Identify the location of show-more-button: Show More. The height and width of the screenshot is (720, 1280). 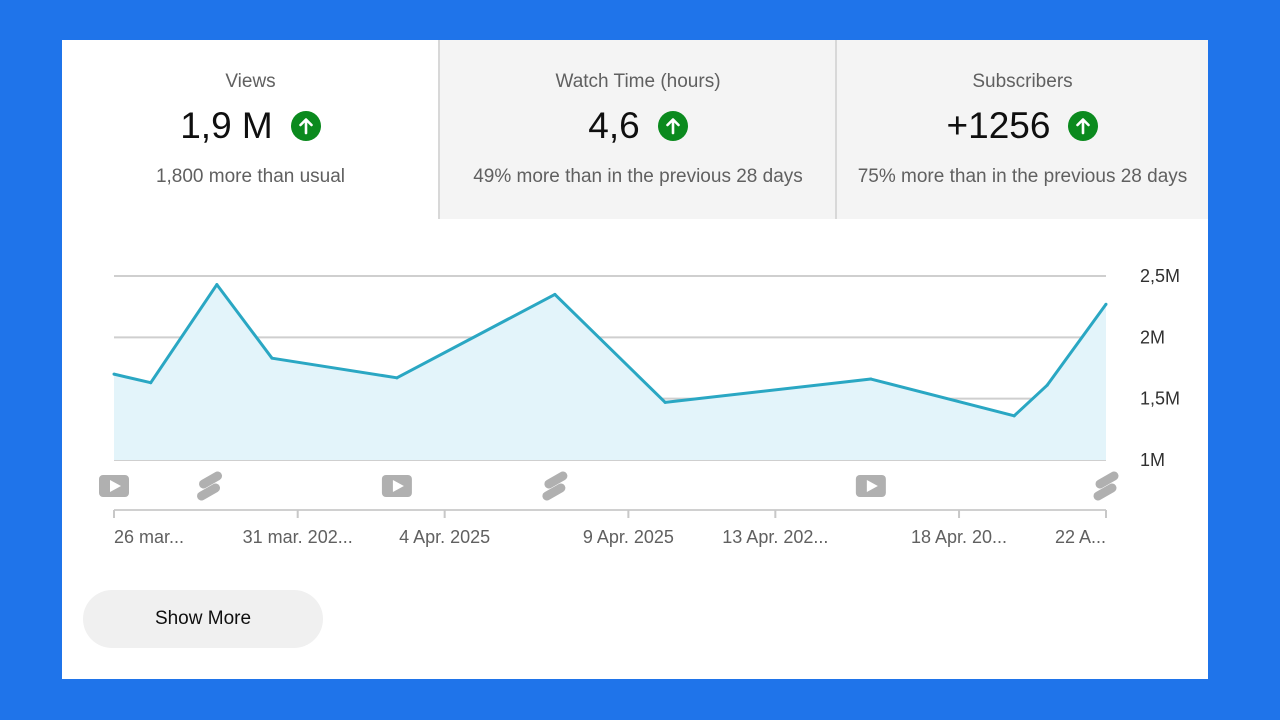
(203, 619).